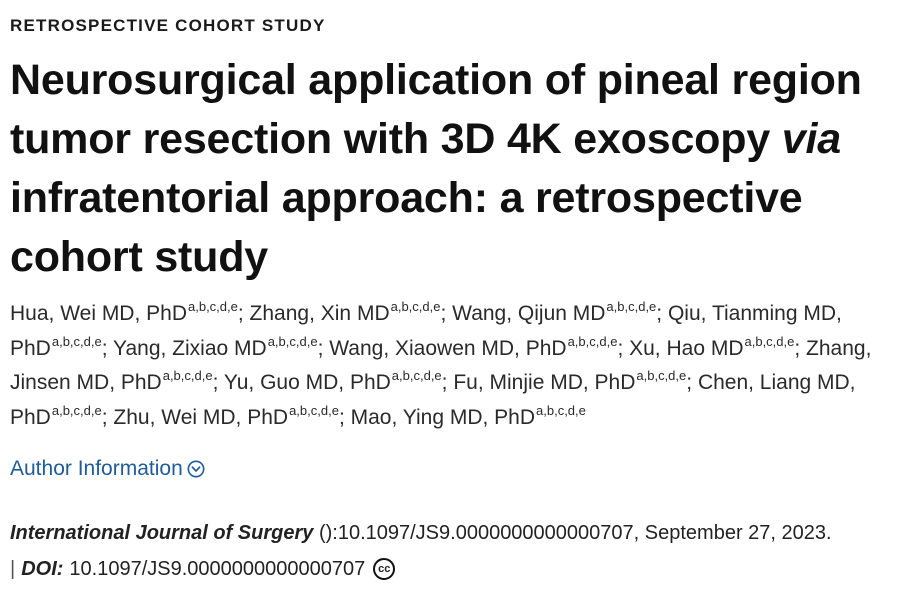 The image size is (901, 616). I want to click on author-name: Xu, Hao MD, so click(686, 348).